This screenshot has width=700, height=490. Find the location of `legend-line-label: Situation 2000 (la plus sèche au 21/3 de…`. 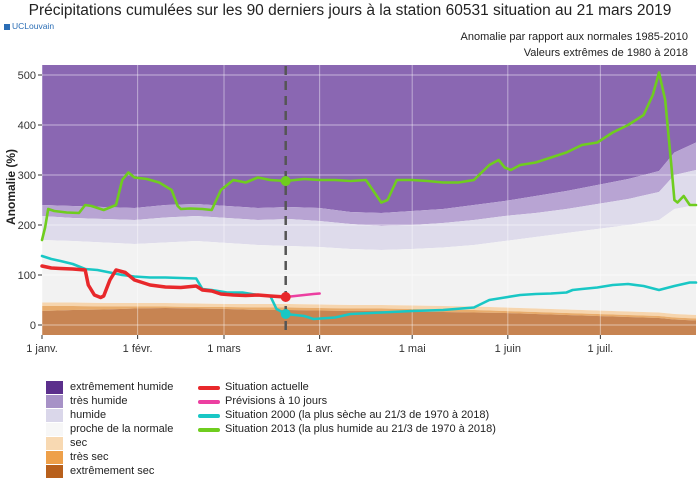

legend-line-label: Situation 2000 (la plus sèche au 21/3 de… is located at coordinates (357, 415).